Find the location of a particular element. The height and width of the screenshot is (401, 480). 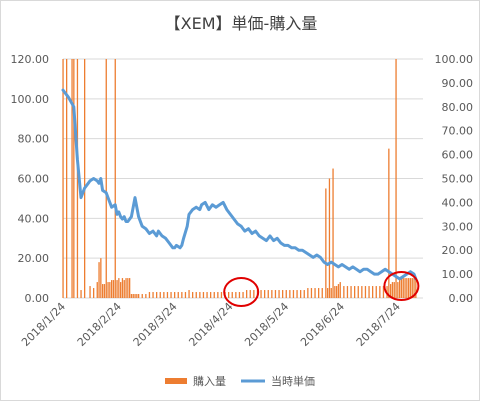

left-tick-label: 120.00 is located at coordinates (30, 59).